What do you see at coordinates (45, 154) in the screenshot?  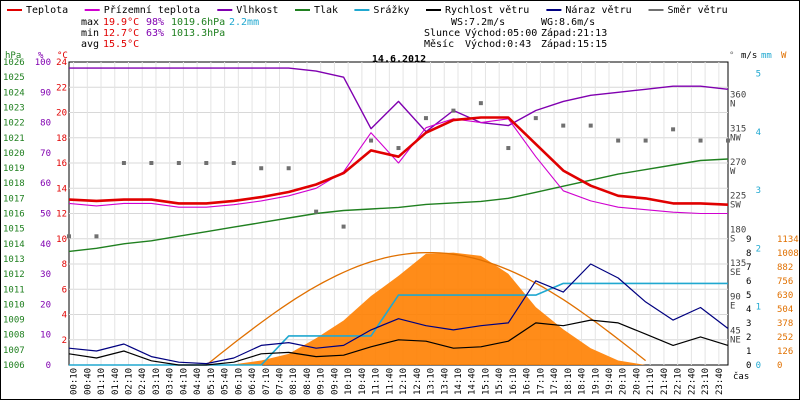 I see `pct-tick-label: 70` at bounding box center [45, 154].